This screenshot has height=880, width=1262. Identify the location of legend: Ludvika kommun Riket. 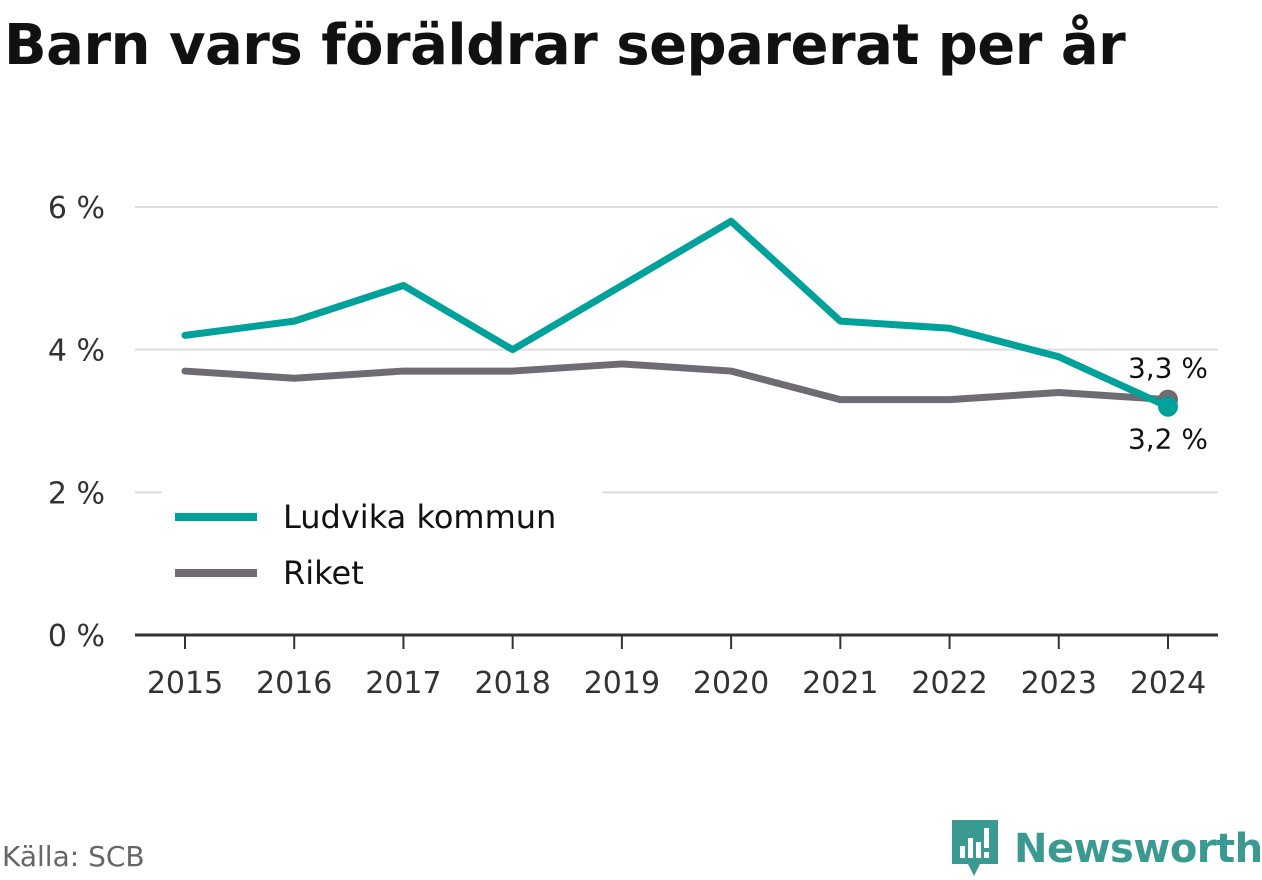
(382, 546).